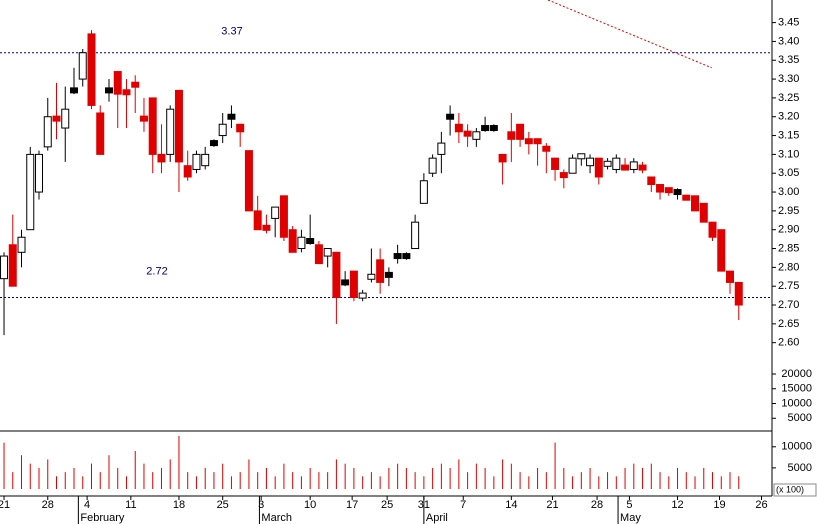 The width and height of the screenshot is (817, 524). I want to click on x-tick-label: 7, so click(463, 505).